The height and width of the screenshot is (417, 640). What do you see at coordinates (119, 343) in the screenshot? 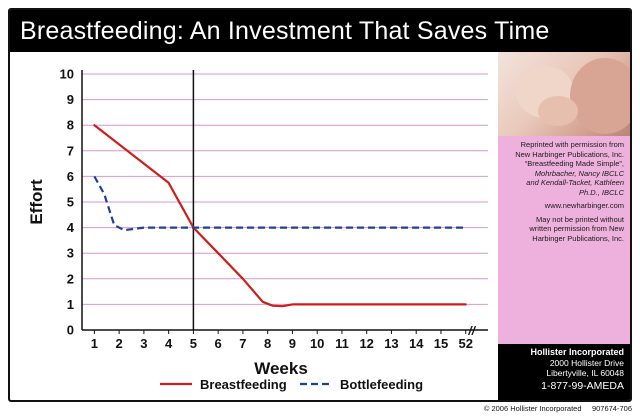
I see `x-tick-label: 2` at bounding box center [119, 343].